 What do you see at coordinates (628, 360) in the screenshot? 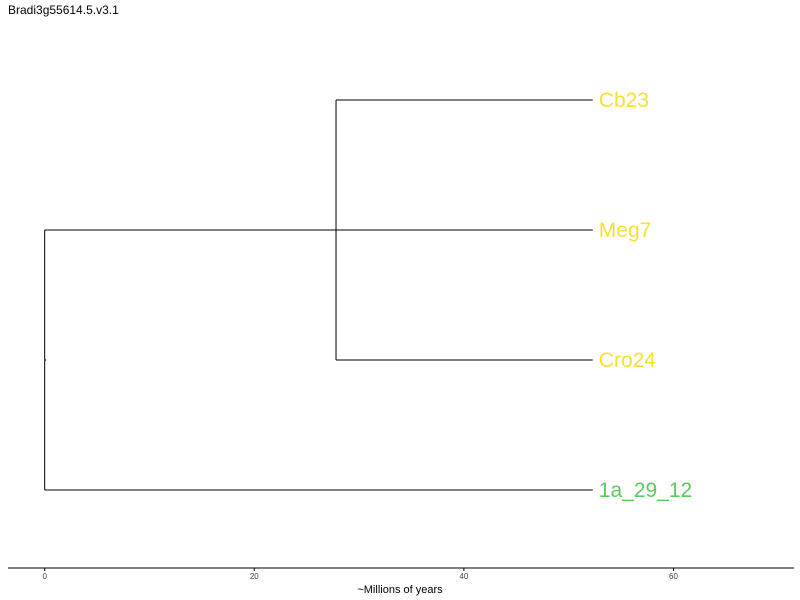
I see `leaf-label-cro24: Cro24` at bounding box center [628, 360].